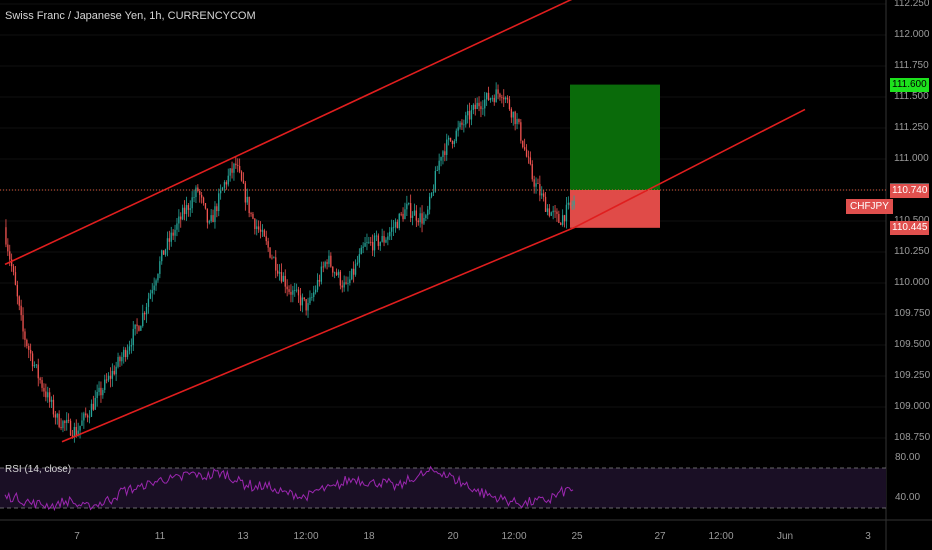 The image size is (932, 550). Describe the element at coordinates (615, 137) in the screenshot. I see `take-profit-zone` at that location.